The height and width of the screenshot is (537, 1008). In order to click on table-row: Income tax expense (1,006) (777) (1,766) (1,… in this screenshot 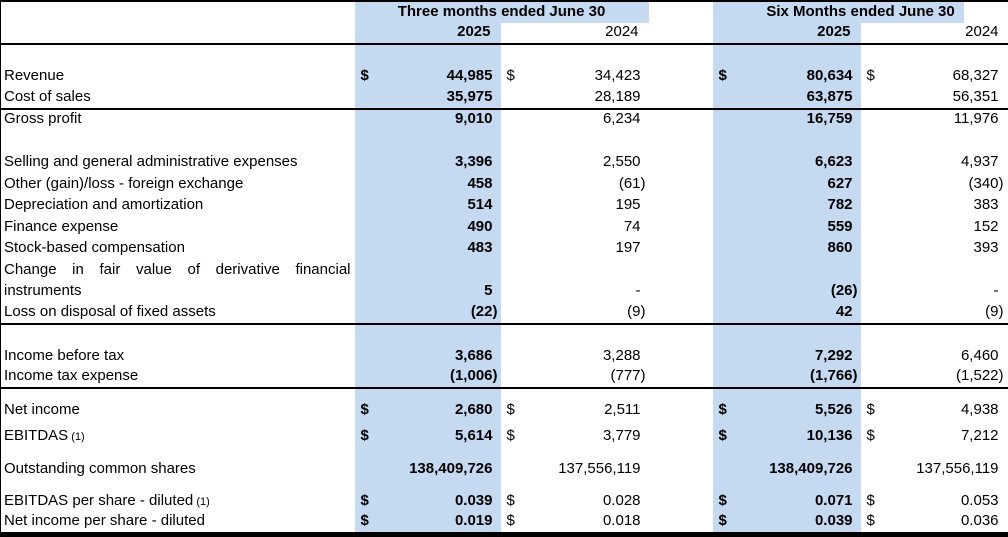, I will do `click(504, 377)`.